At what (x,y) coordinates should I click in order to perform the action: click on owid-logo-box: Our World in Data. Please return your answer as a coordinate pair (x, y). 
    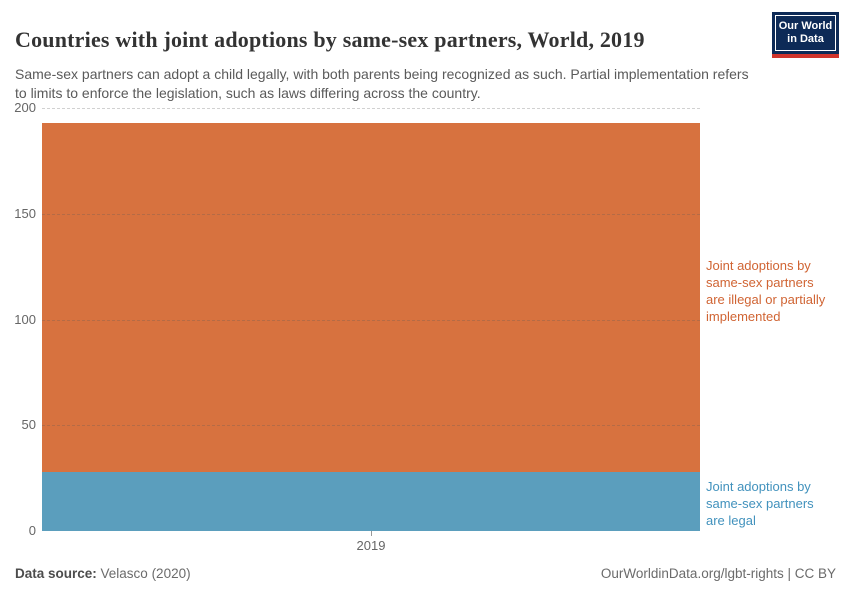
    Looking at the image, I should click on (805, 33).